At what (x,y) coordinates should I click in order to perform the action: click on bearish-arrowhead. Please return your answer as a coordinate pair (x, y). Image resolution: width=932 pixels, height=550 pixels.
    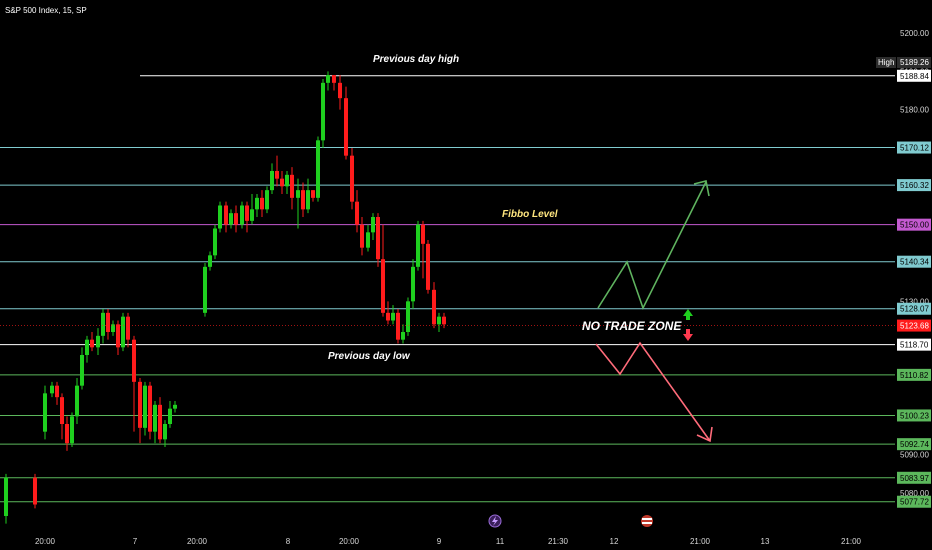
    Looking at the image, I should click on (704, 434).